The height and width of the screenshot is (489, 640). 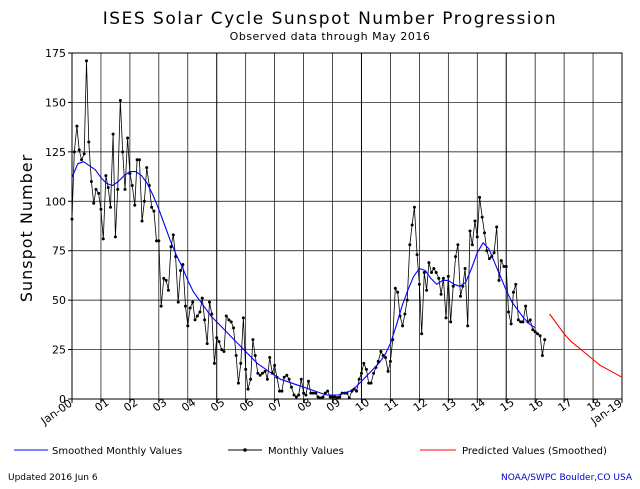 What do you see at coordinates (245, 450) in the screenshot?
I see `legend-swatch-monthly-dot` at bounding box center [245, 450].